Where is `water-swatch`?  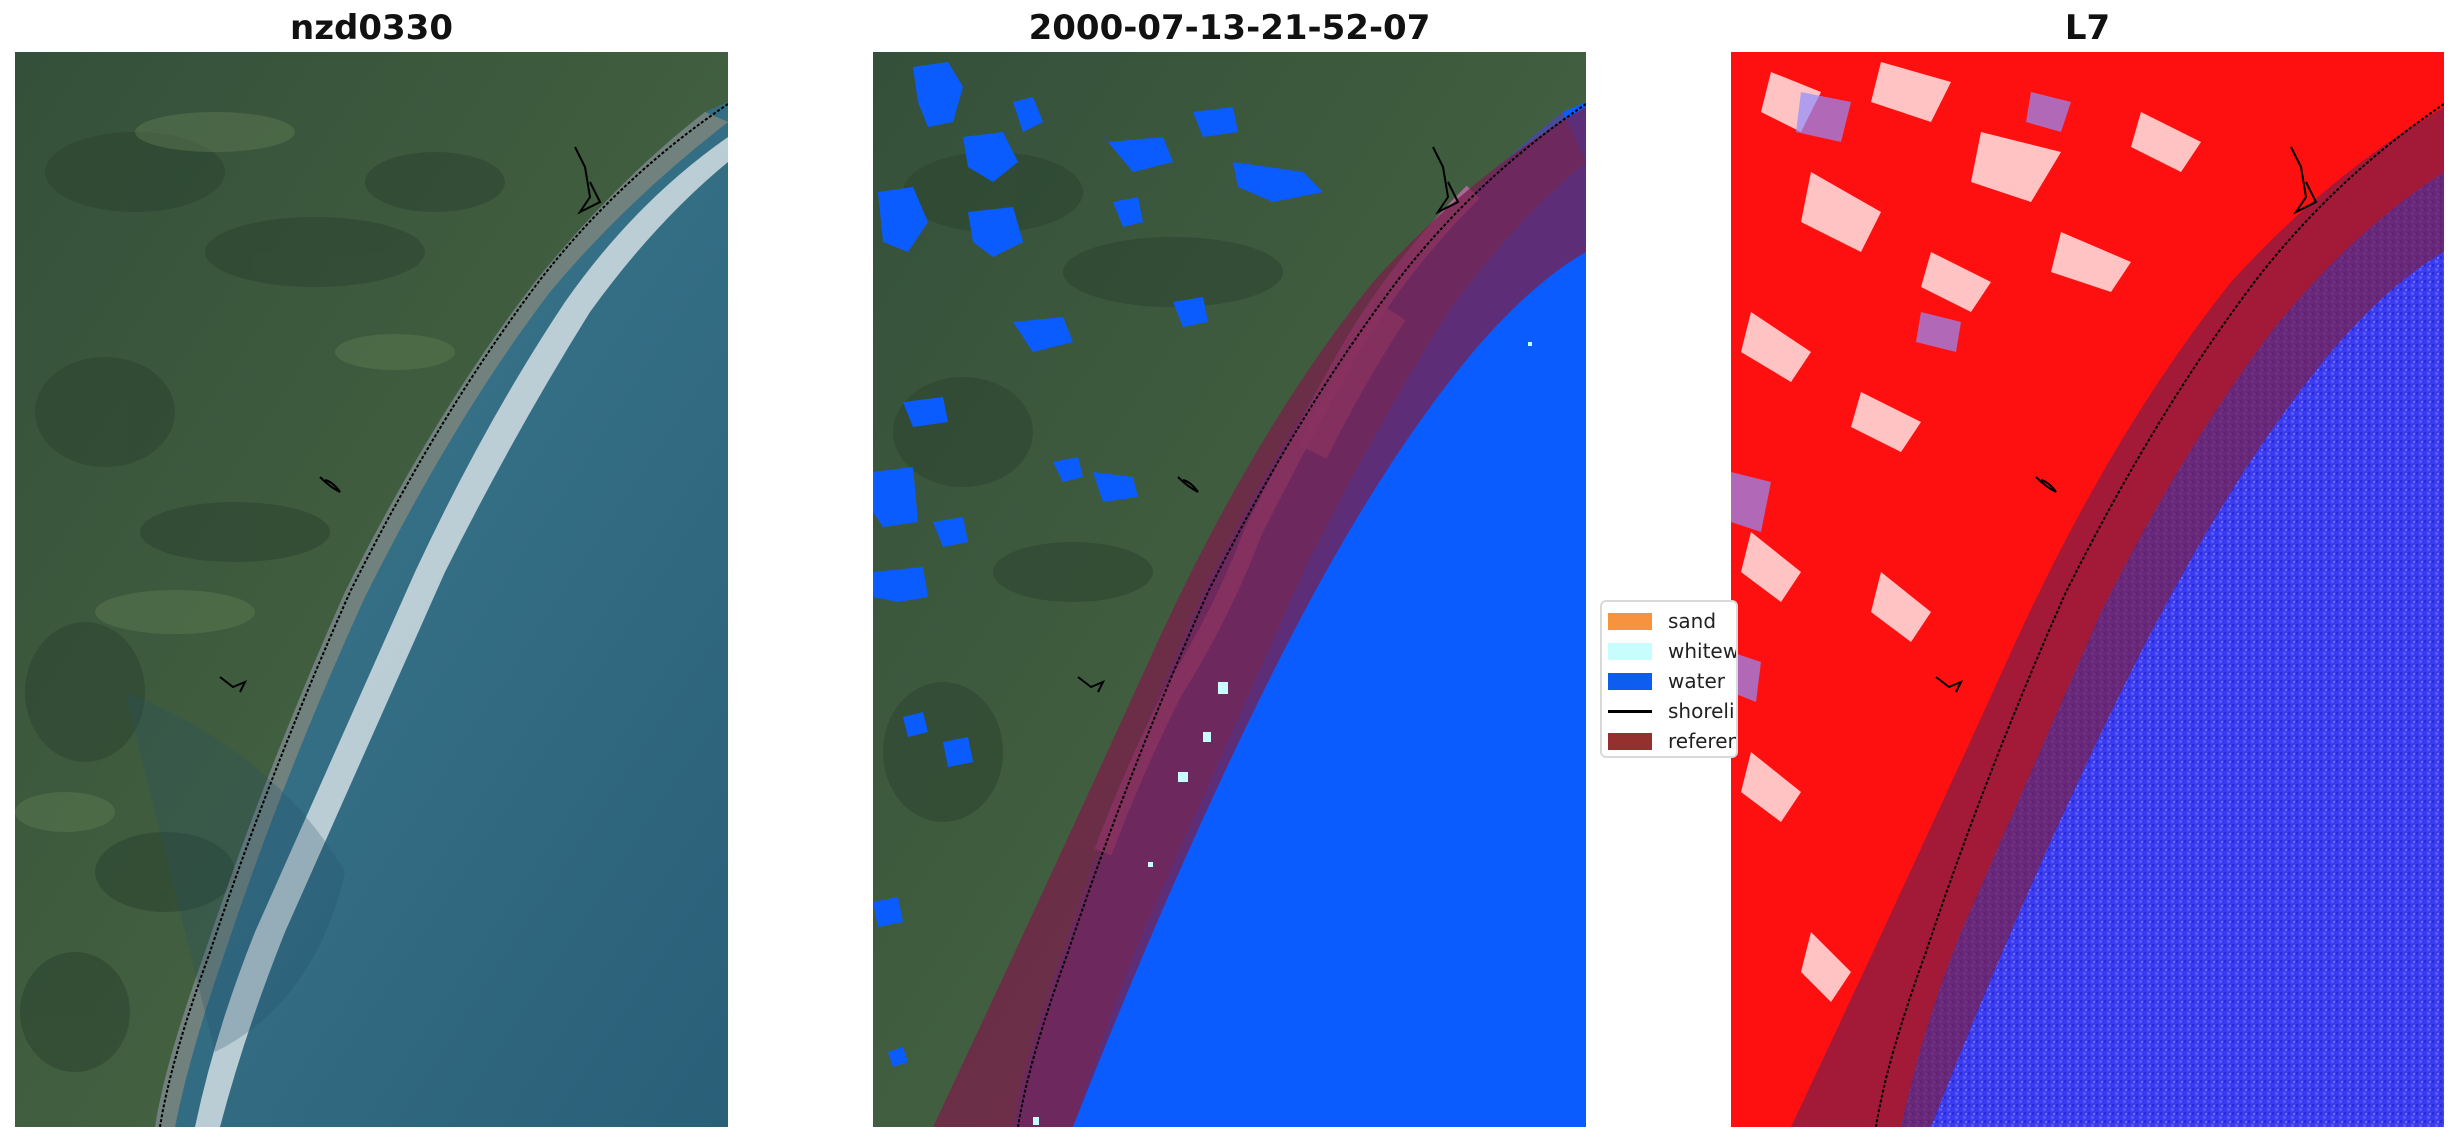 water-swatch is located at coordinates (1630, 681).